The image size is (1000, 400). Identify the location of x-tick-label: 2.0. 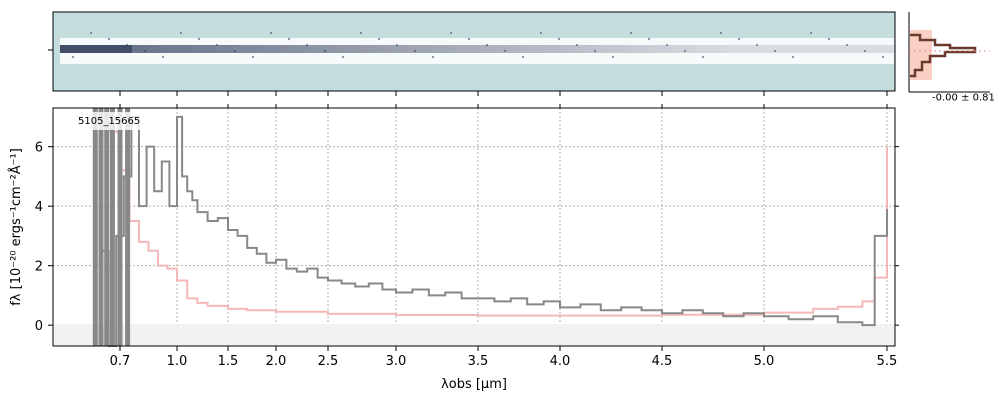
(276, 361).